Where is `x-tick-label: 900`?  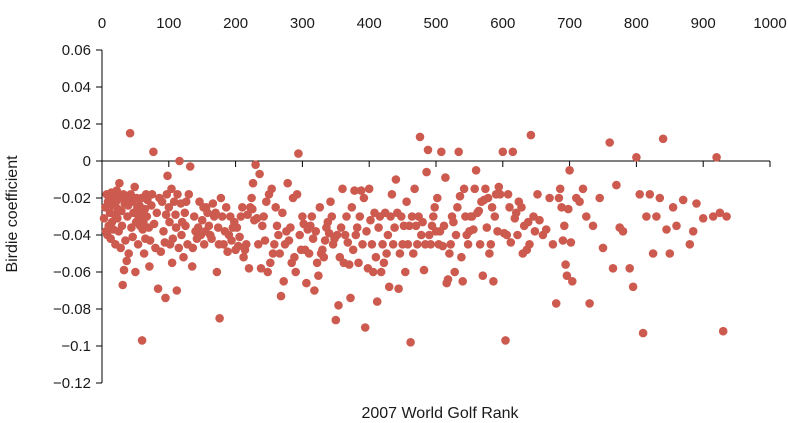 x-tick-label: 900 is located at coordinates (703, 23).